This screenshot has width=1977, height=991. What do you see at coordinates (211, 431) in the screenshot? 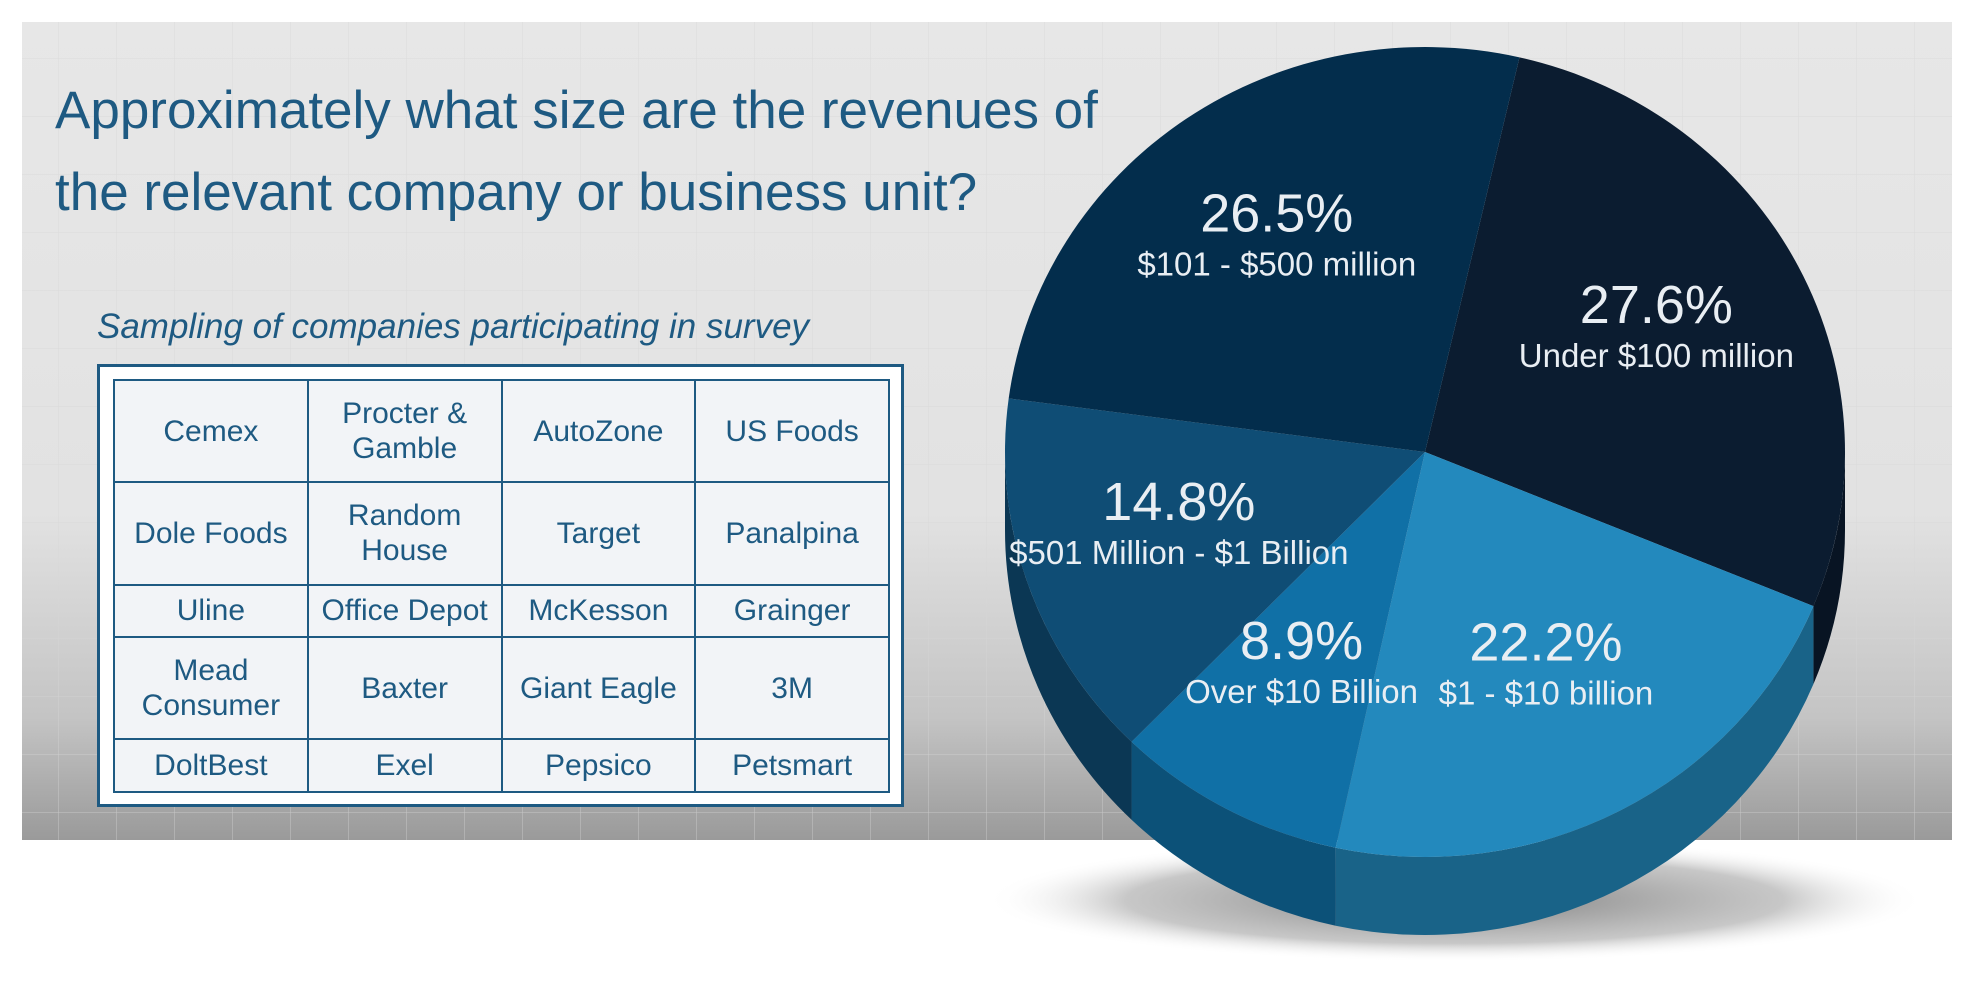
I see `company-cell: Cemex` at bounding box center [211, 431].